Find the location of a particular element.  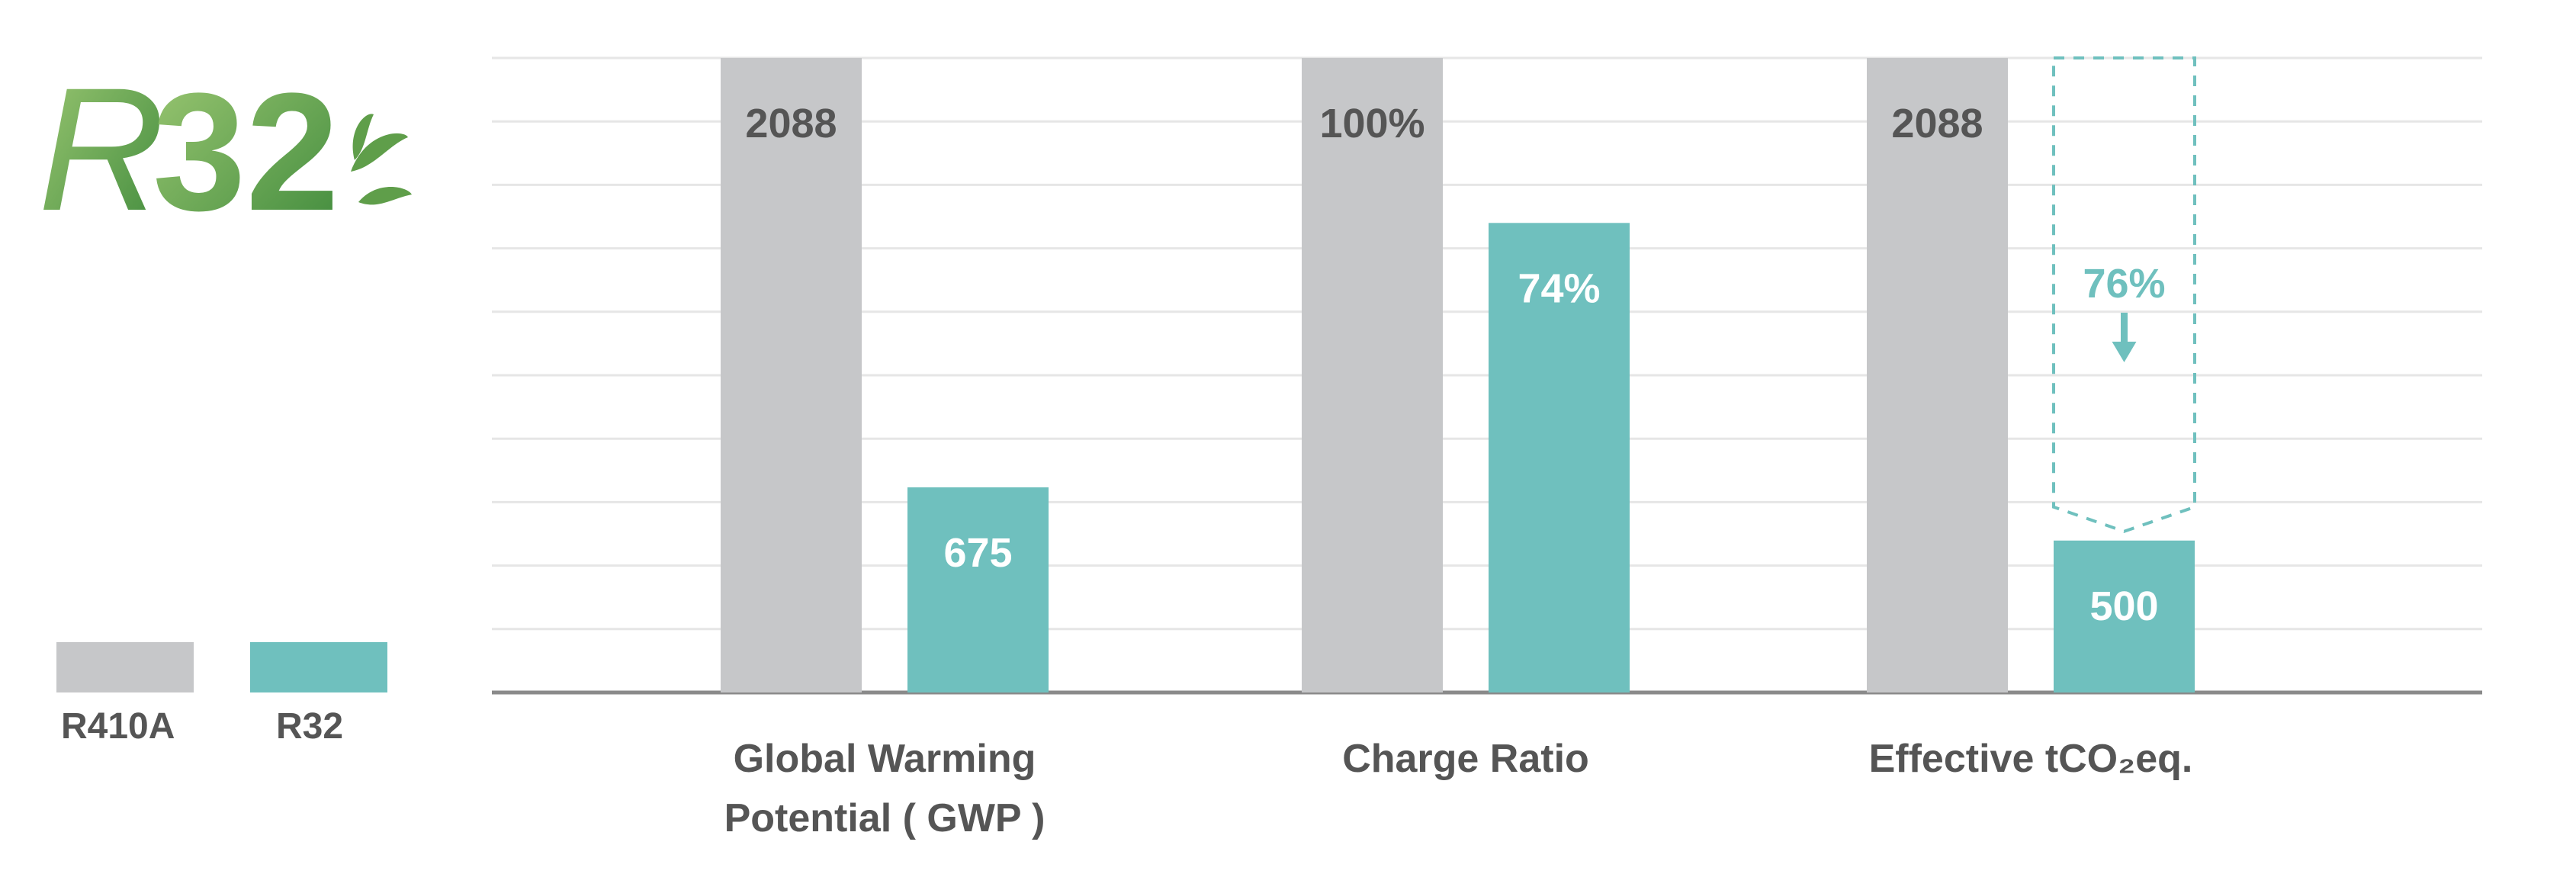

x-tick-label-2: Effective tCO₂eq. is located at coordinates (2031, 759).